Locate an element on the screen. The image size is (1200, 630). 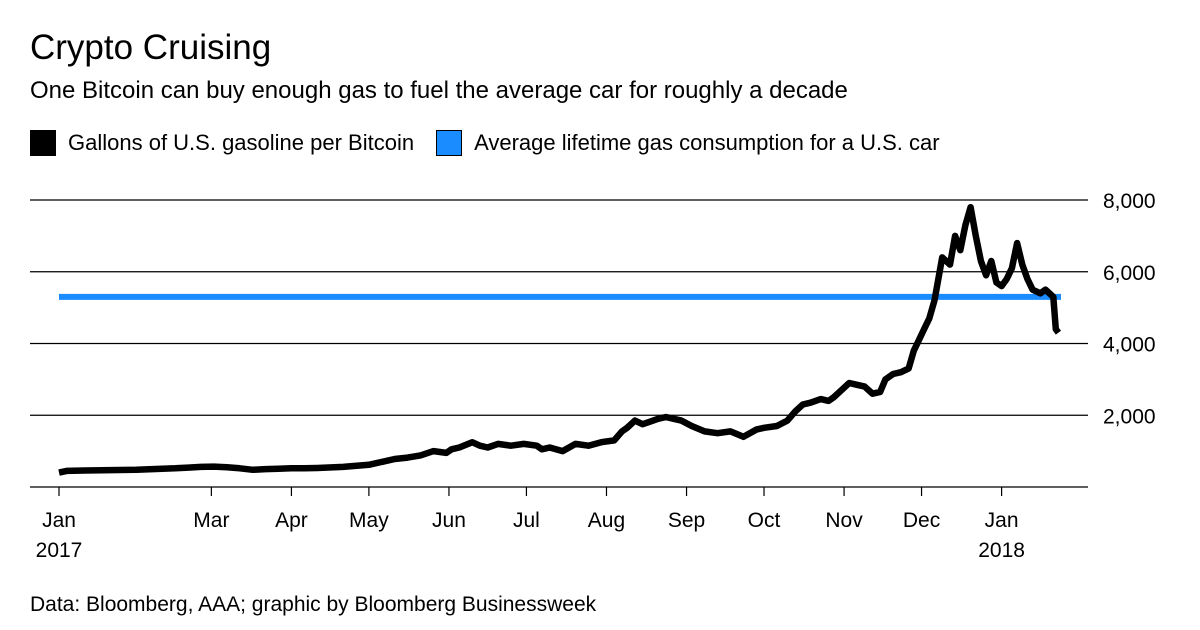
legend-swatch-black is located at coordinates (43, 143).